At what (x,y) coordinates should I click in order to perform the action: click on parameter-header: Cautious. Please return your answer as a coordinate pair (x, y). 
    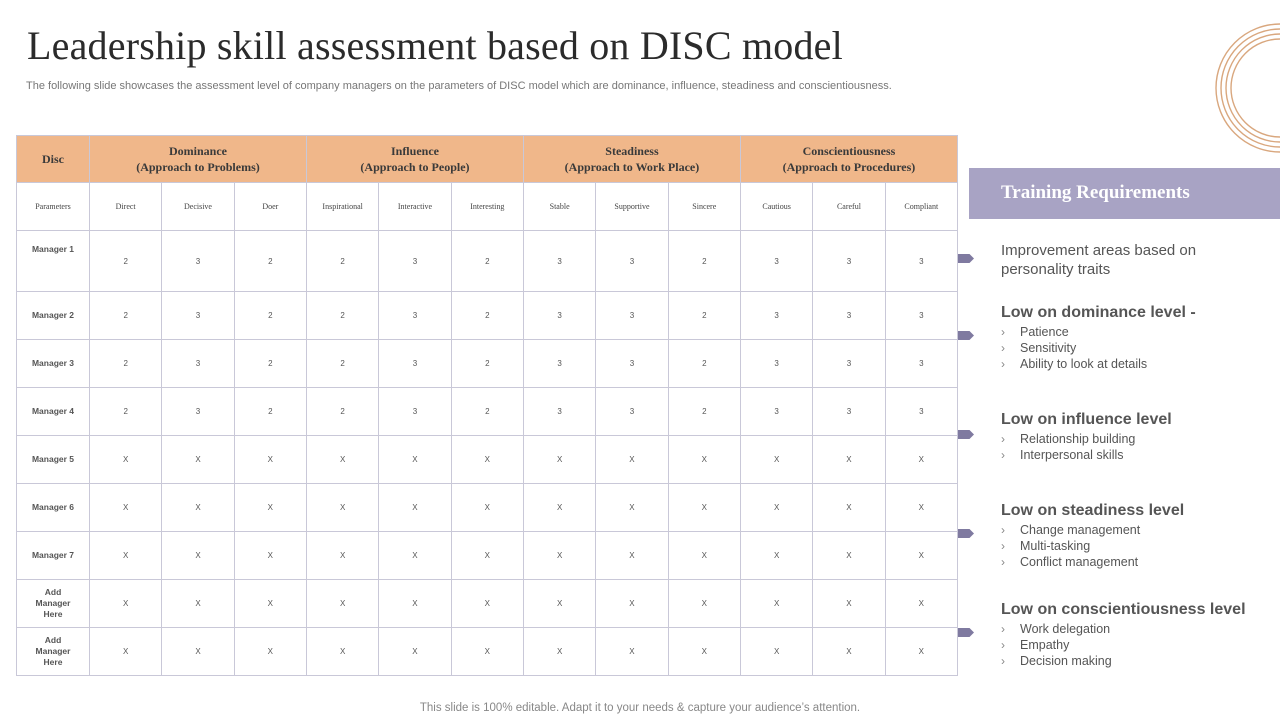
    Looking at the image, I should click on (776, 206).